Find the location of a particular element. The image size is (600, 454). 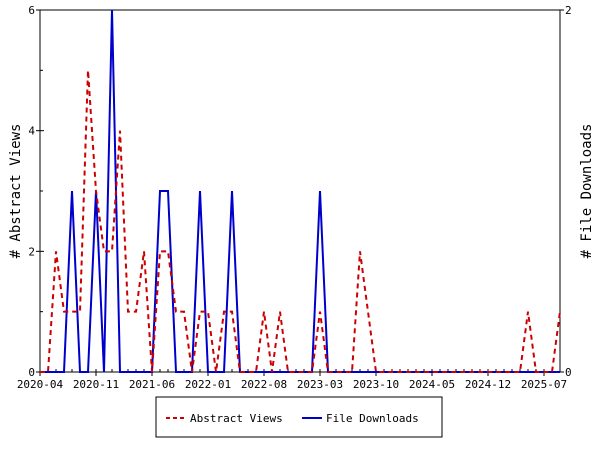

x-tick-label: 2021-06 is located at coordinates (152, 384).